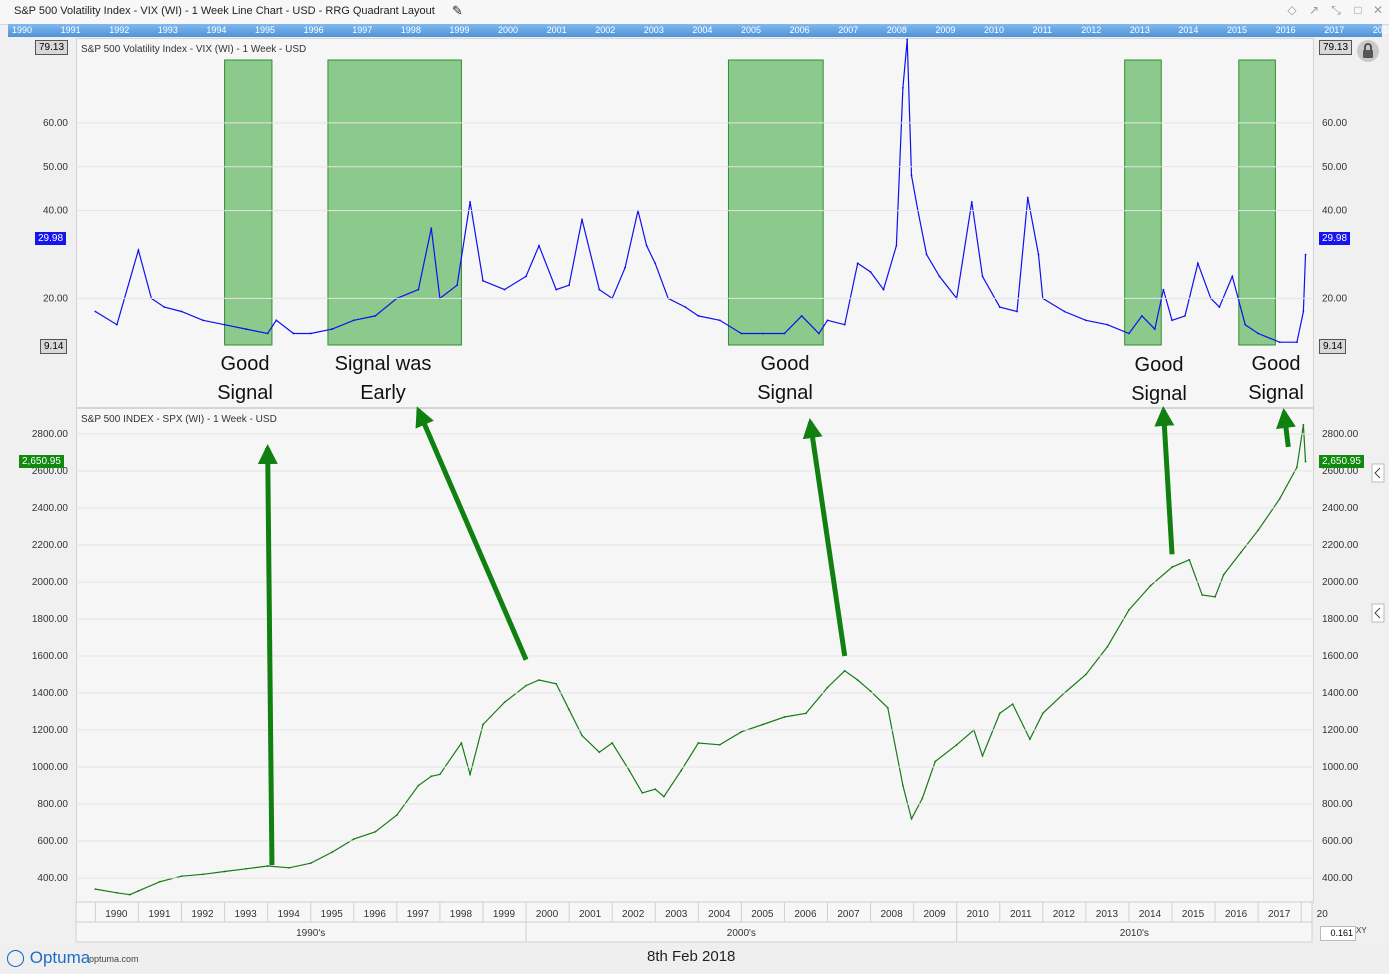 This screenshot has height=974, width=1389. I want to click on timebar-year-label: 2016, so click(1285, 30).